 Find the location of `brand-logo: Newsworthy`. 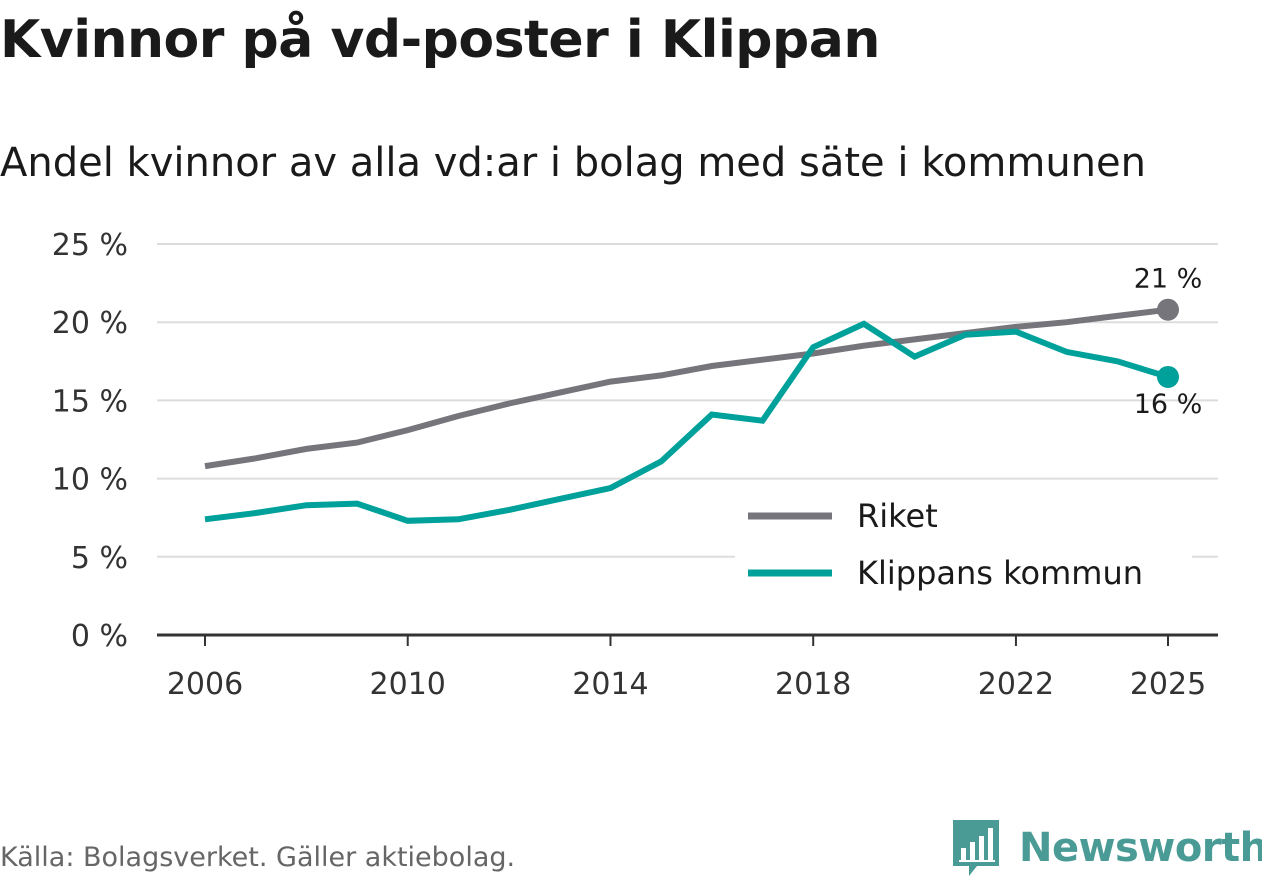

brand-logo: Newsworthy is located at coordinates (1106, 848).